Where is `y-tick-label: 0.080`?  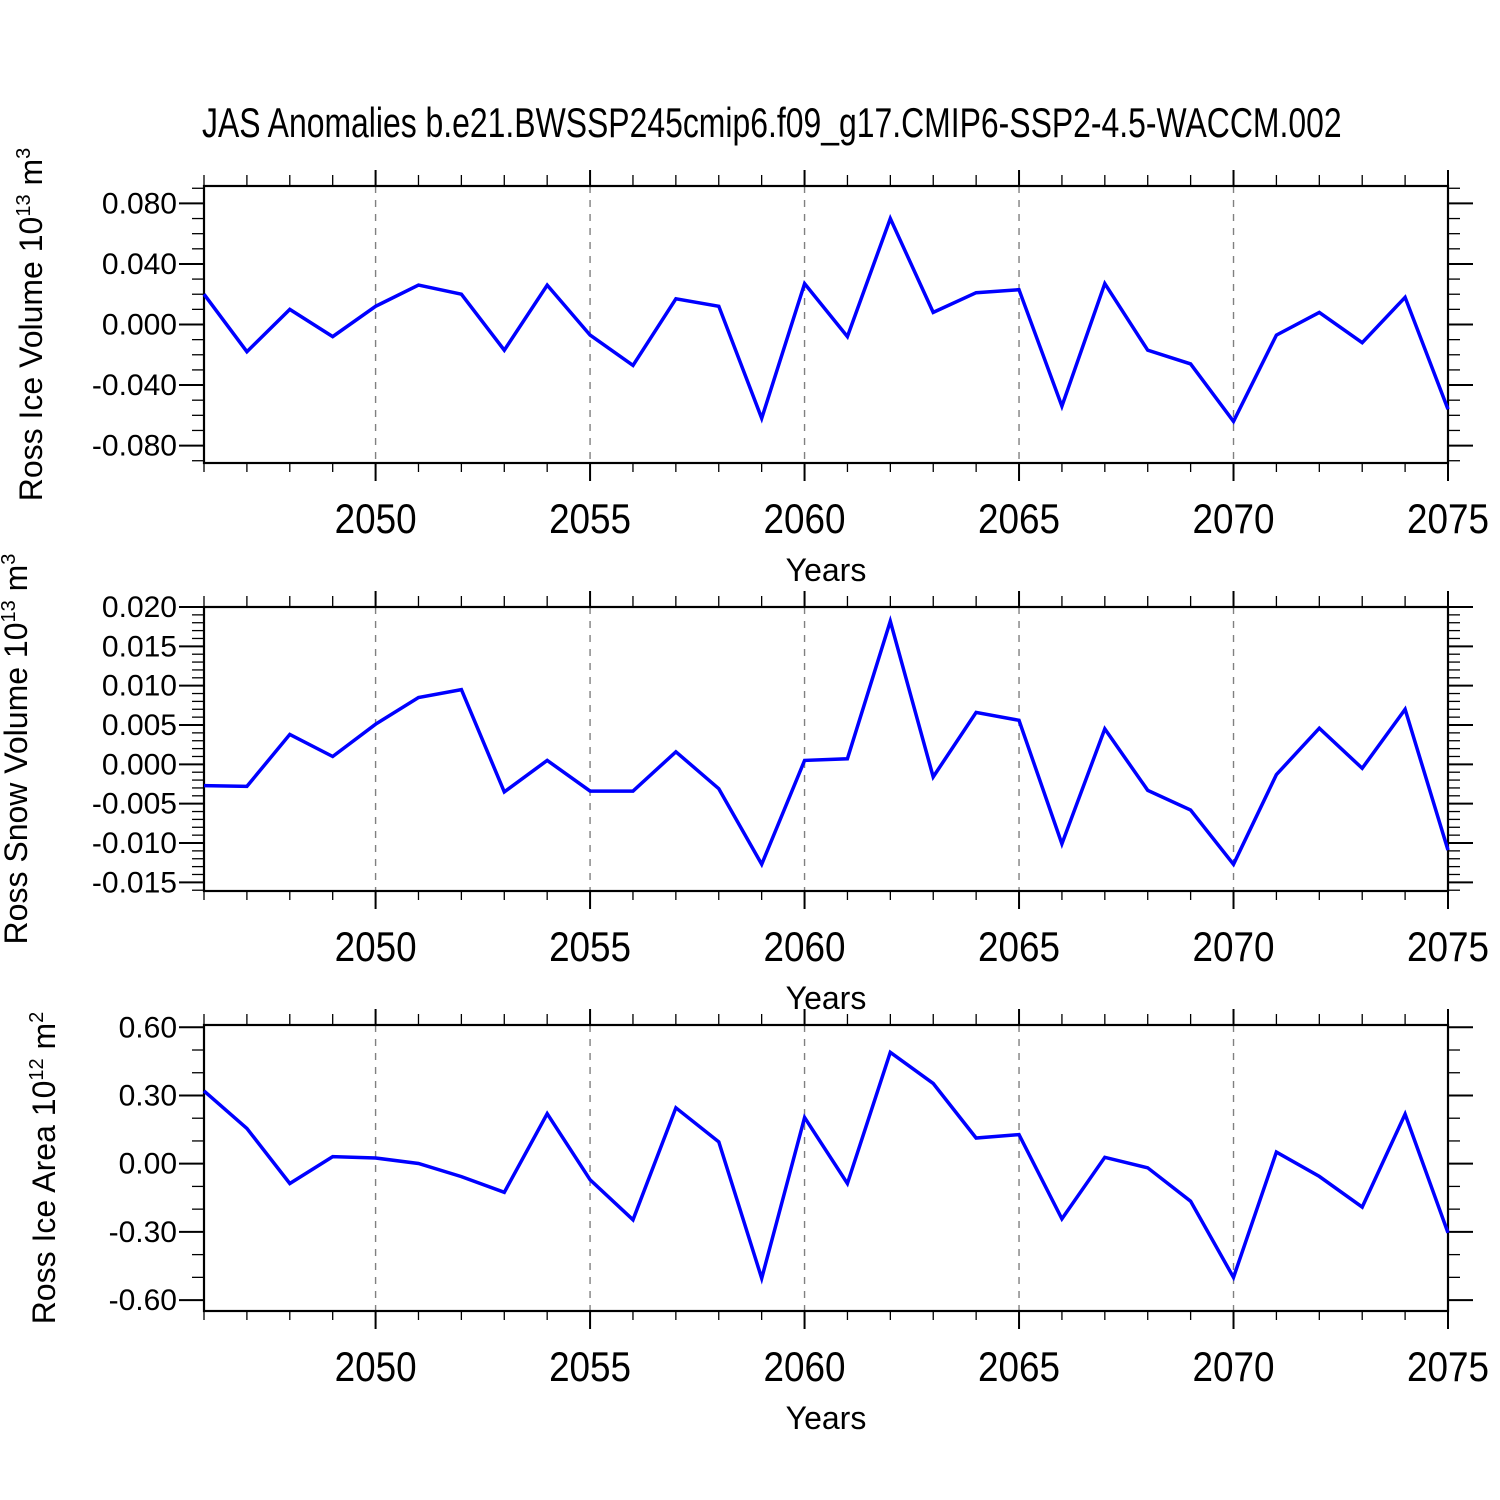 y-tick-label: 0.080 is located at coordinates (139, 203).